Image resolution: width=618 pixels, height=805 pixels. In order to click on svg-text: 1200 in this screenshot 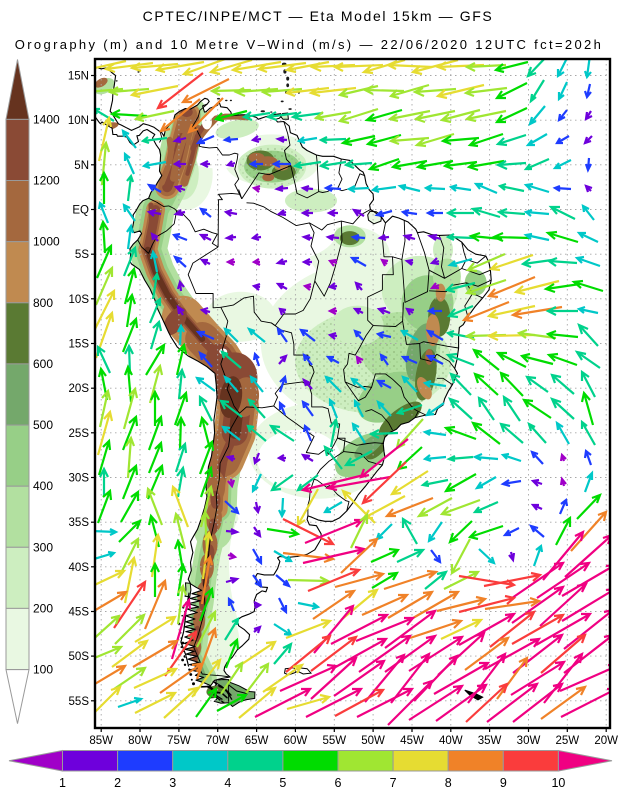, I will do `click(46, 181)`.